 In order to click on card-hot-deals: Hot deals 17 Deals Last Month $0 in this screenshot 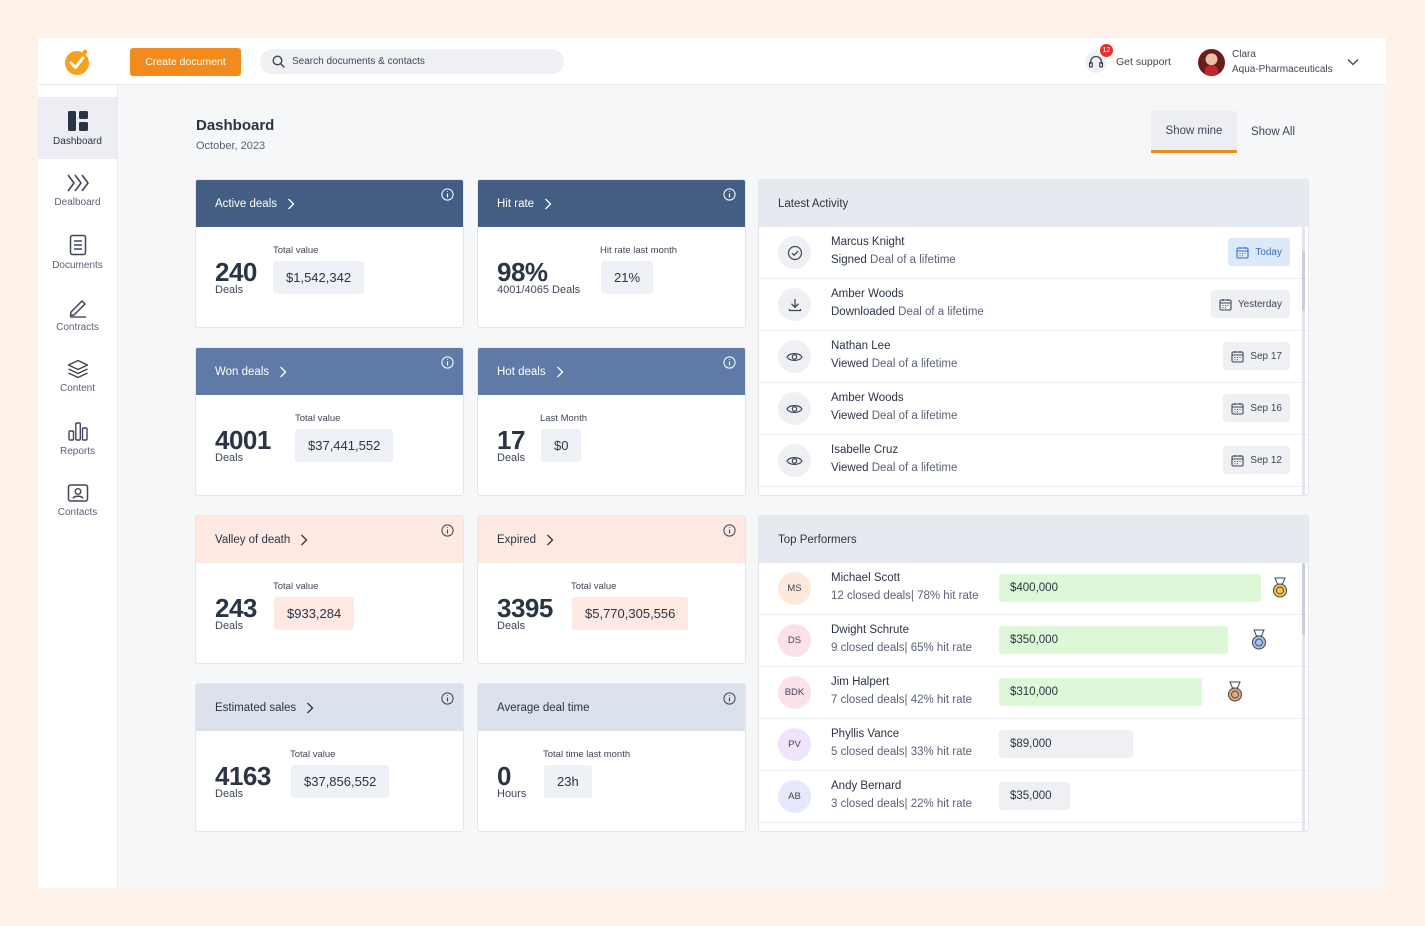, I will do `click(611, 421)`.